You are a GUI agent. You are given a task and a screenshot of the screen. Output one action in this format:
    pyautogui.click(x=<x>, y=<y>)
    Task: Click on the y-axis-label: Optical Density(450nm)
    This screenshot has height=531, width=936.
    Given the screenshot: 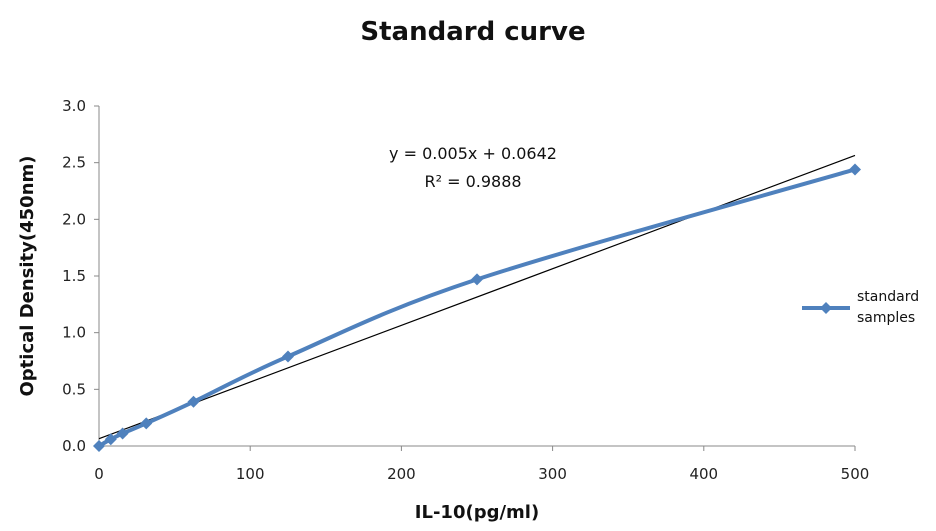 What is the action you would take?
    pyautogui.click(x=27, y=276)
    